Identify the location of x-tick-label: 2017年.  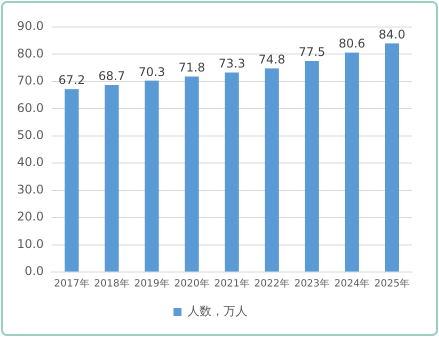
(72, 284).